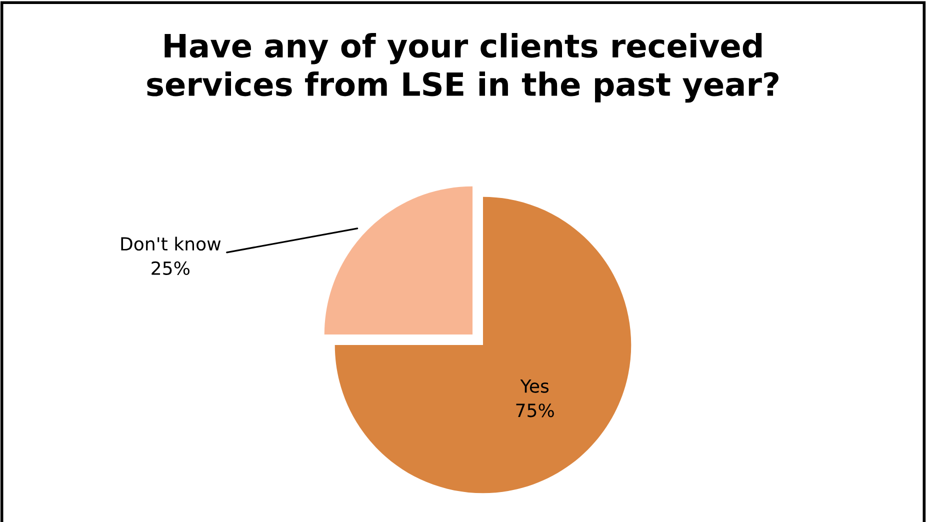  Describe the element at coordinates (534, 386) in the screenshot. I see `slice-label: Yes` at that location.